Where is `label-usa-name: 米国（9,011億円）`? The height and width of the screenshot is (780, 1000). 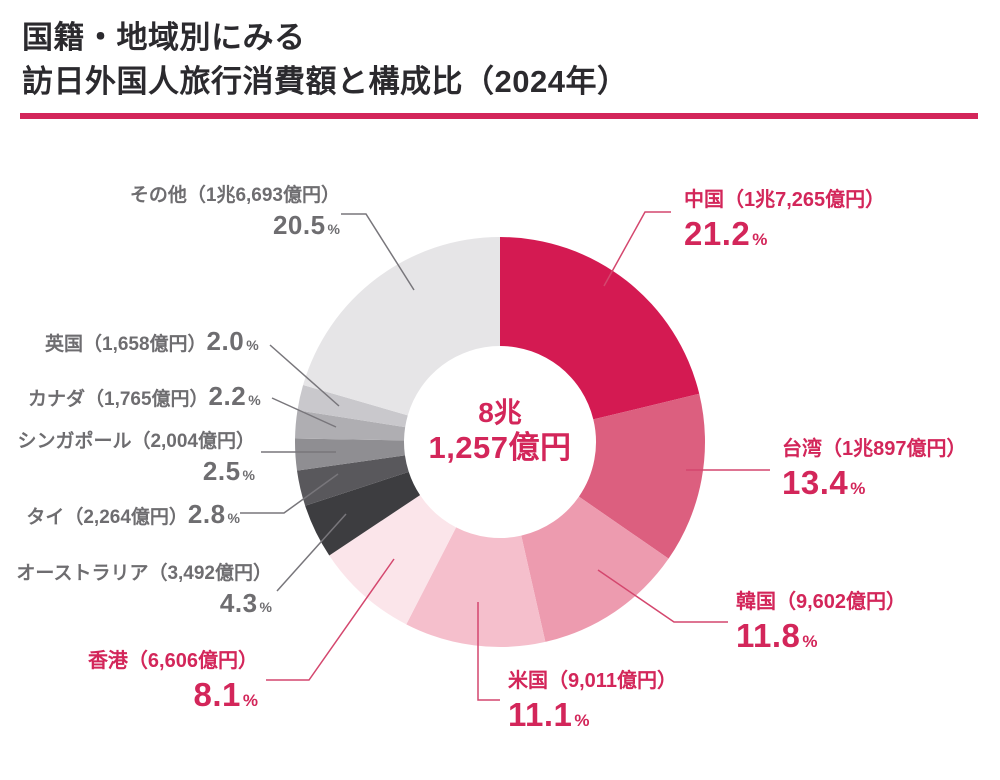
label-usa-name: 米国（9,011億円） is located at coordinates (592, 681).